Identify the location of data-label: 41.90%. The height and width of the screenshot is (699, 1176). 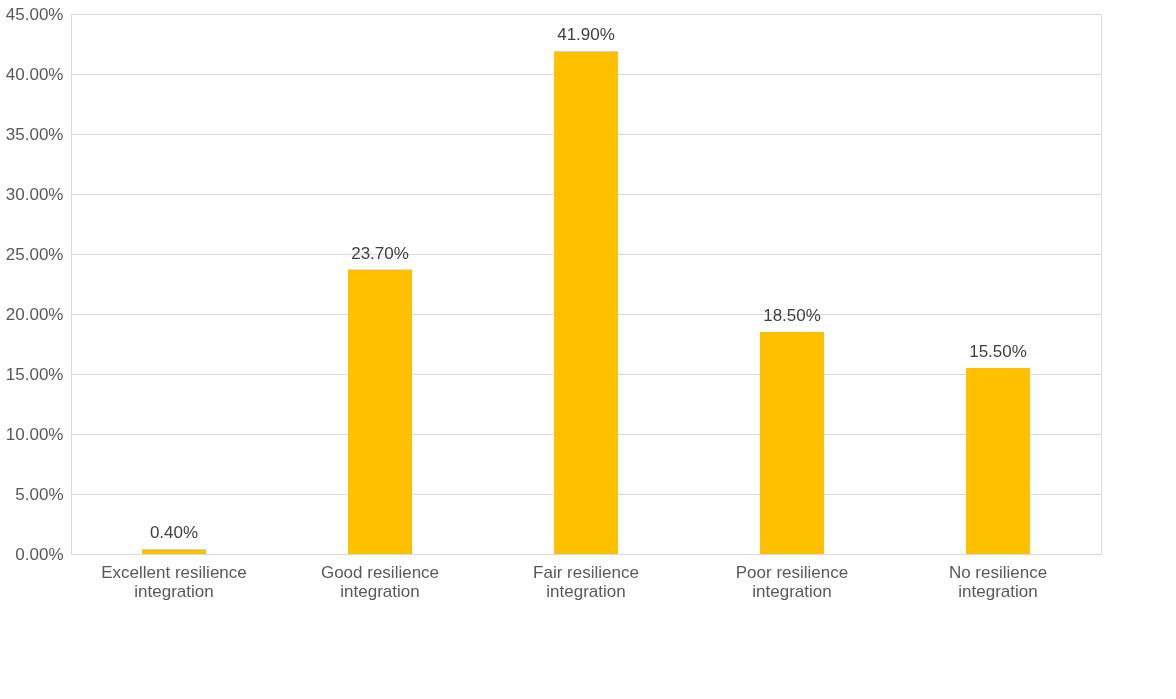
(586, 35).